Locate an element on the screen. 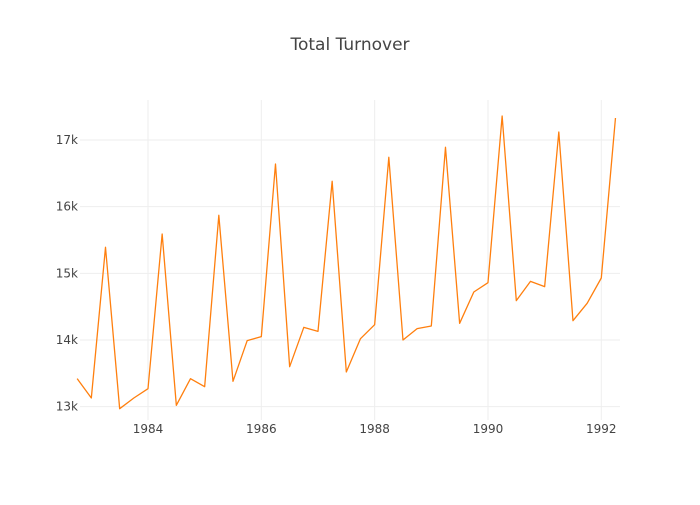 The width and height of the screenshot is (700, 505). x-tick-label: 1984 is located at coordinates (148, 429).